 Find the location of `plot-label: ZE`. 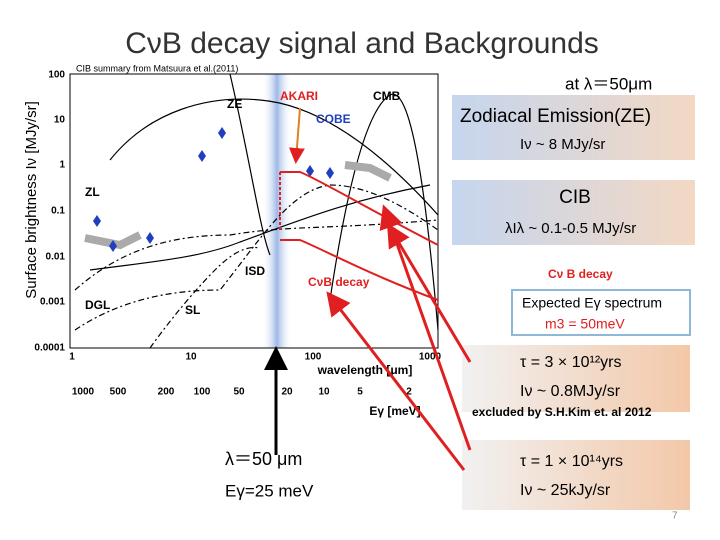

plot-label: ZE is located at coordinates (234, 104).